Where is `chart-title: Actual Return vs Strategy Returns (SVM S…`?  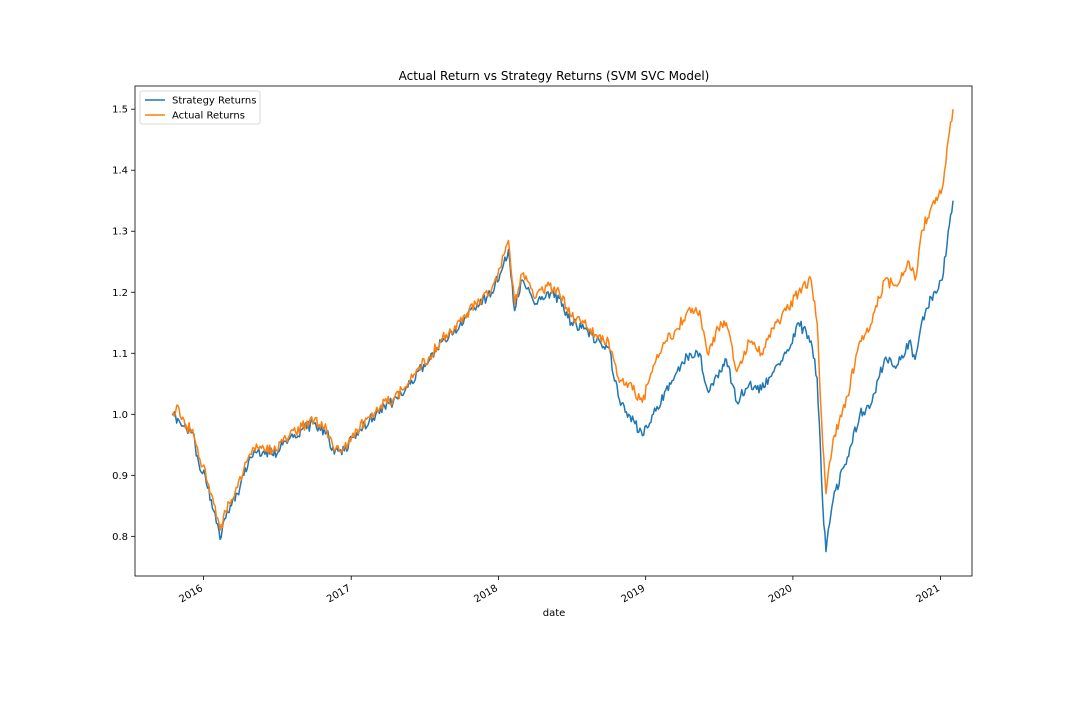 chart-title: Actual Return vs Strategy Returns (SVM S… is located at coordinates (554, 76).